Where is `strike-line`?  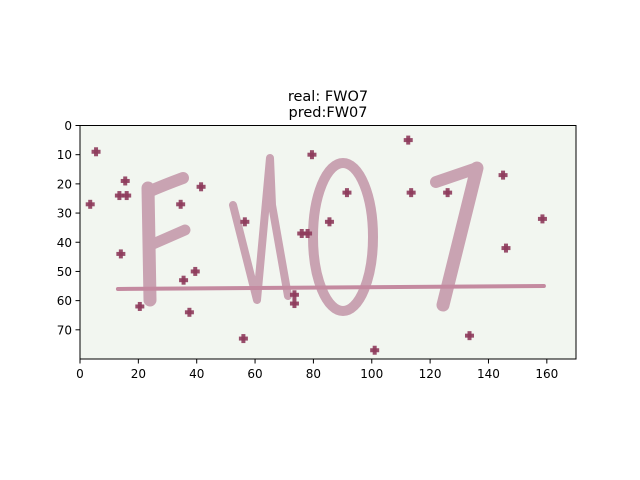 strike-line is located at coordinates (330, 287).